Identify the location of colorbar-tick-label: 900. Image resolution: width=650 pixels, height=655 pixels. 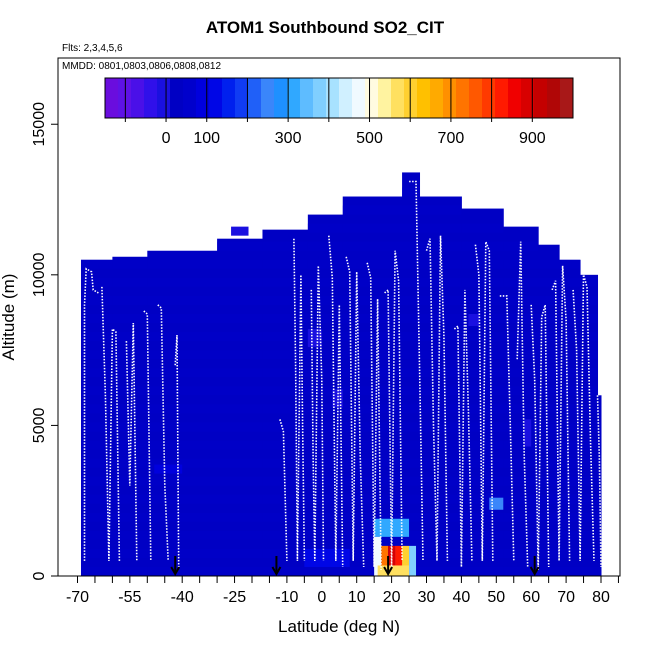
(532, 138).